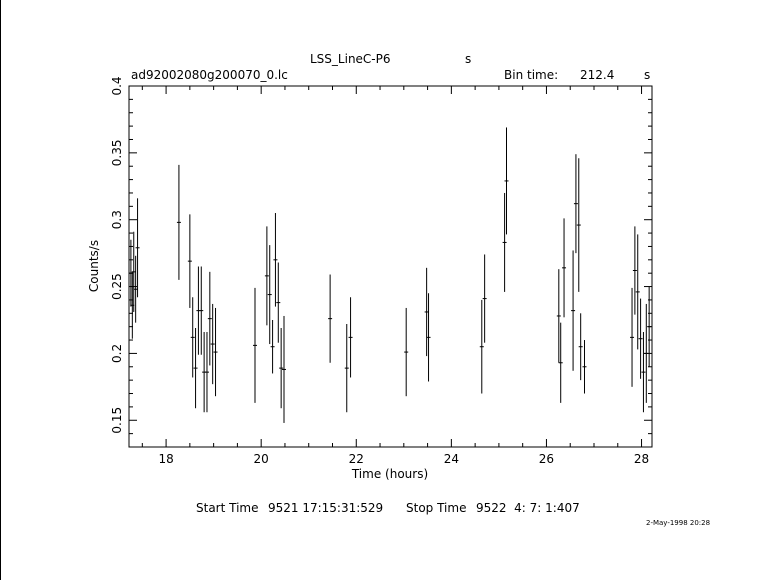 This screenshot has height=580, width=781. I want to click on left-edge-rule, so click(0, 290).